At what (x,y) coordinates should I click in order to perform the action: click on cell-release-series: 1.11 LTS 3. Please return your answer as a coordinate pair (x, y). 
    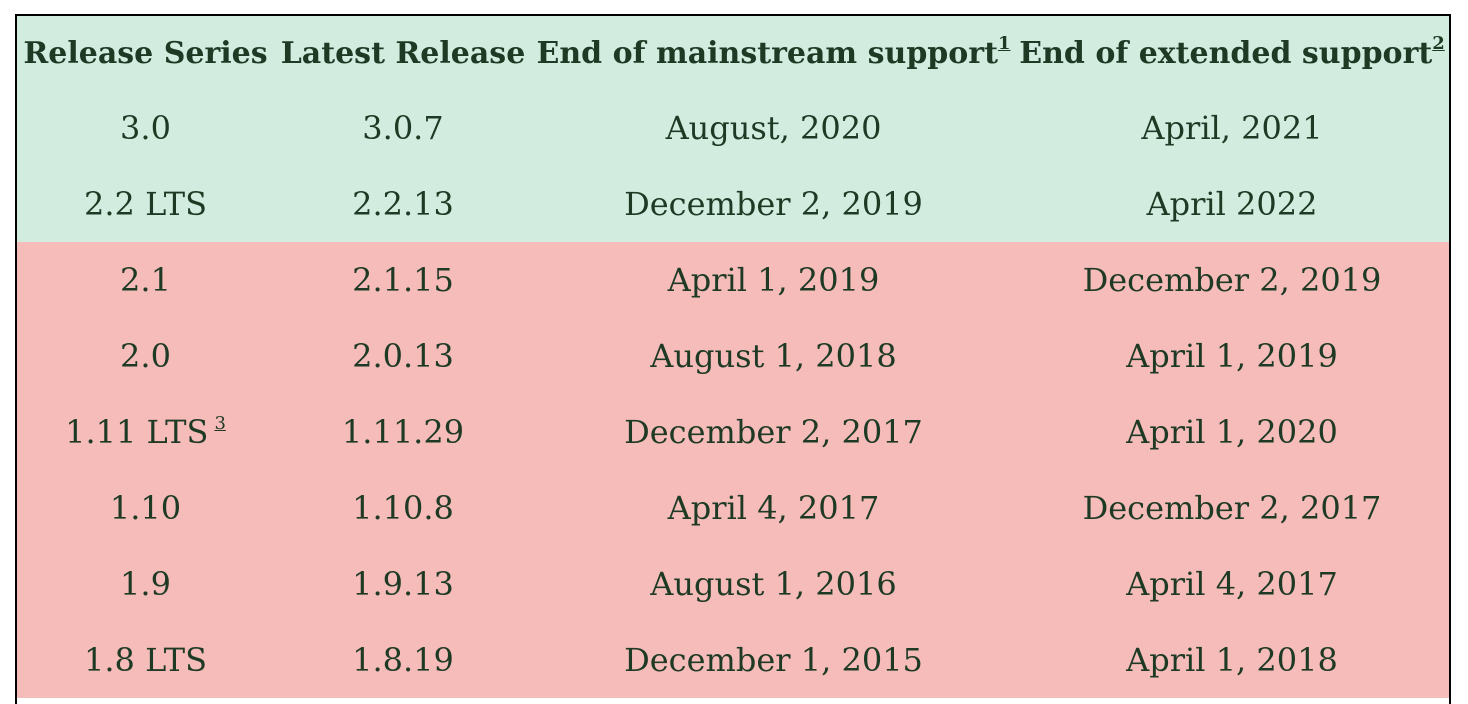
    Looking at the image, I should click on (145, 432).